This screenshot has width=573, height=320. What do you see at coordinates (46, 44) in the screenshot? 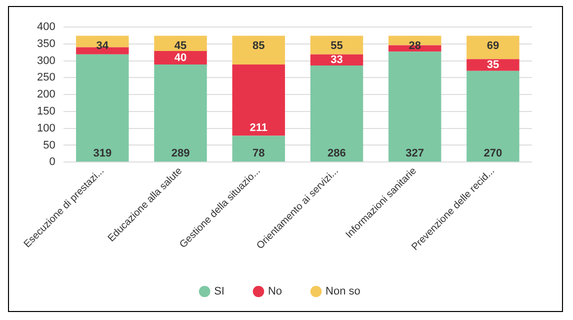
I see `y-tick-label: 350` at bounding box center [46, 44].